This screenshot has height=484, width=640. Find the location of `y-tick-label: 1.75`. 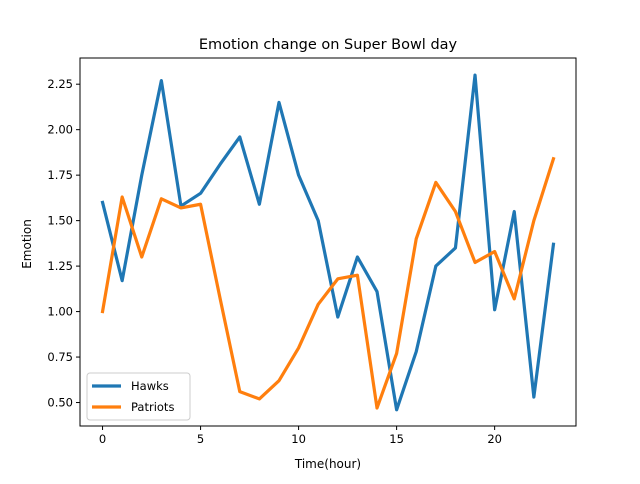

y-tick-label: 1.75 is located at coordinates (60, 175).